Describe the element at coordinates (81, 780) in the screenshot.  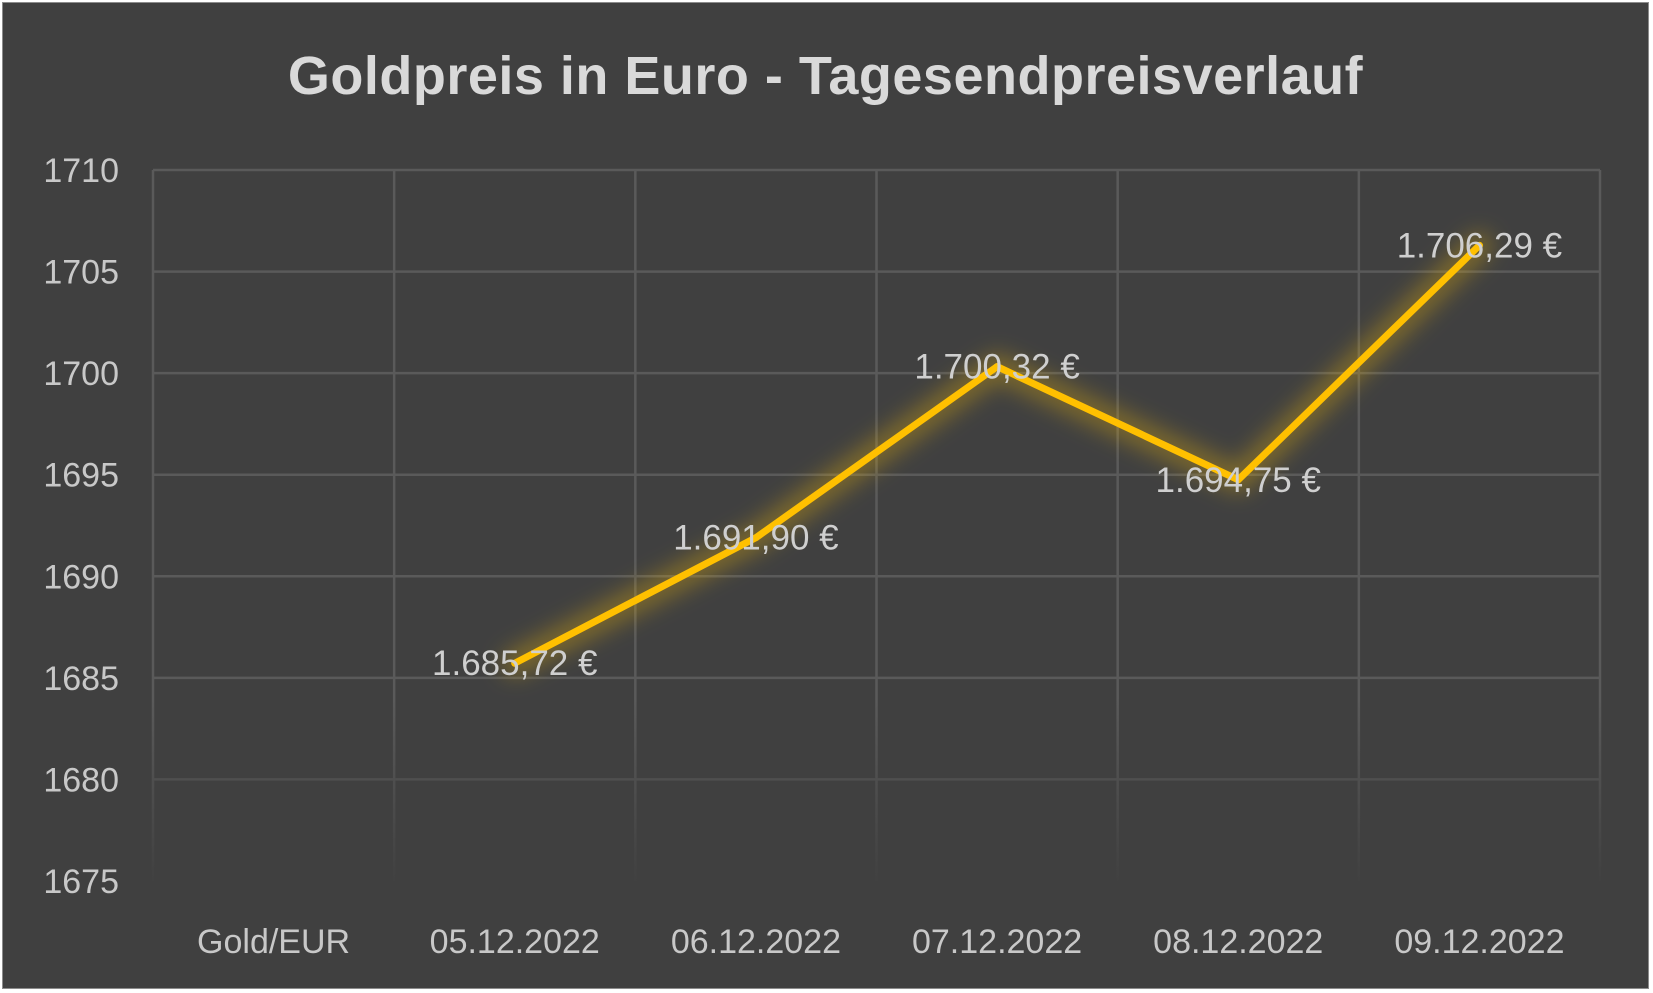
I see `y-tick-label: 1680` at that location.